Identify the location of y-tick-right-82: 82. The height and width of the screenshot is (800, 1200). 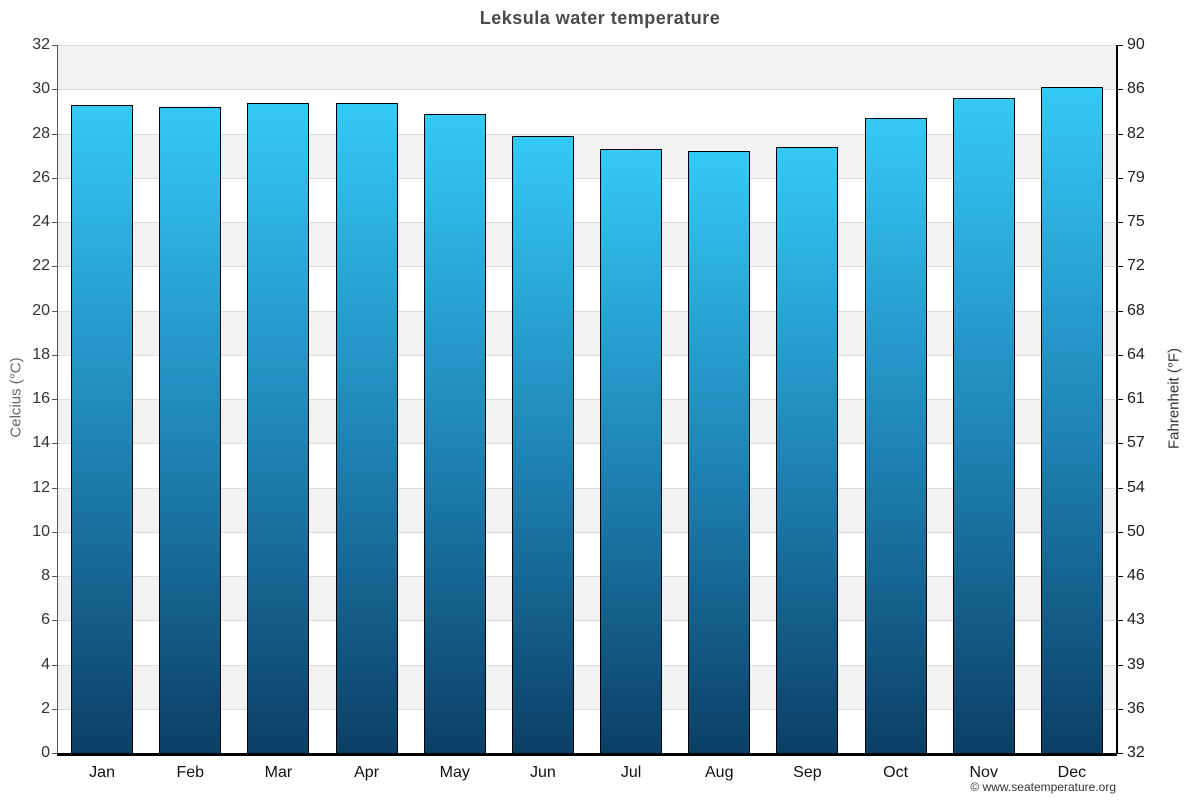
(1136, 133).